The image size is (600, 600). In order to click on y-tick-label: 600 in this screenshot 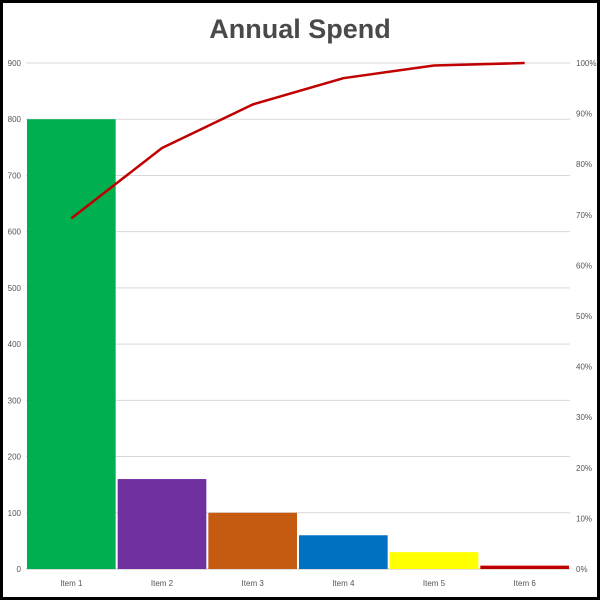, I will do `click(15, 232)`.